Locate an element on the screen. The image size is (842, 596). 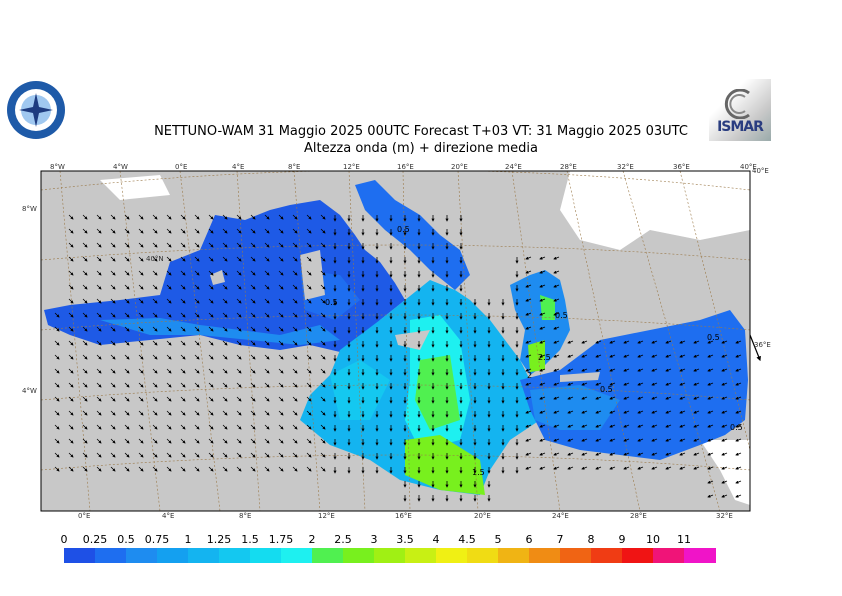
top-longitude-label: 28°E is located at coordinates (568, 167).